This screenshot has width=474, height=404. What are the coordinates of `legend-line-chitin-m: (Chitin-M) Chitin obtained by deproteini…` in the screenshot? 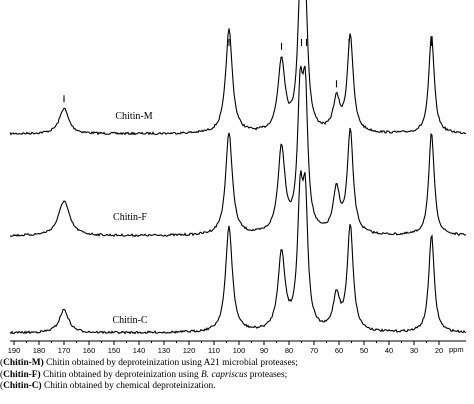 It's located at (149, 363).